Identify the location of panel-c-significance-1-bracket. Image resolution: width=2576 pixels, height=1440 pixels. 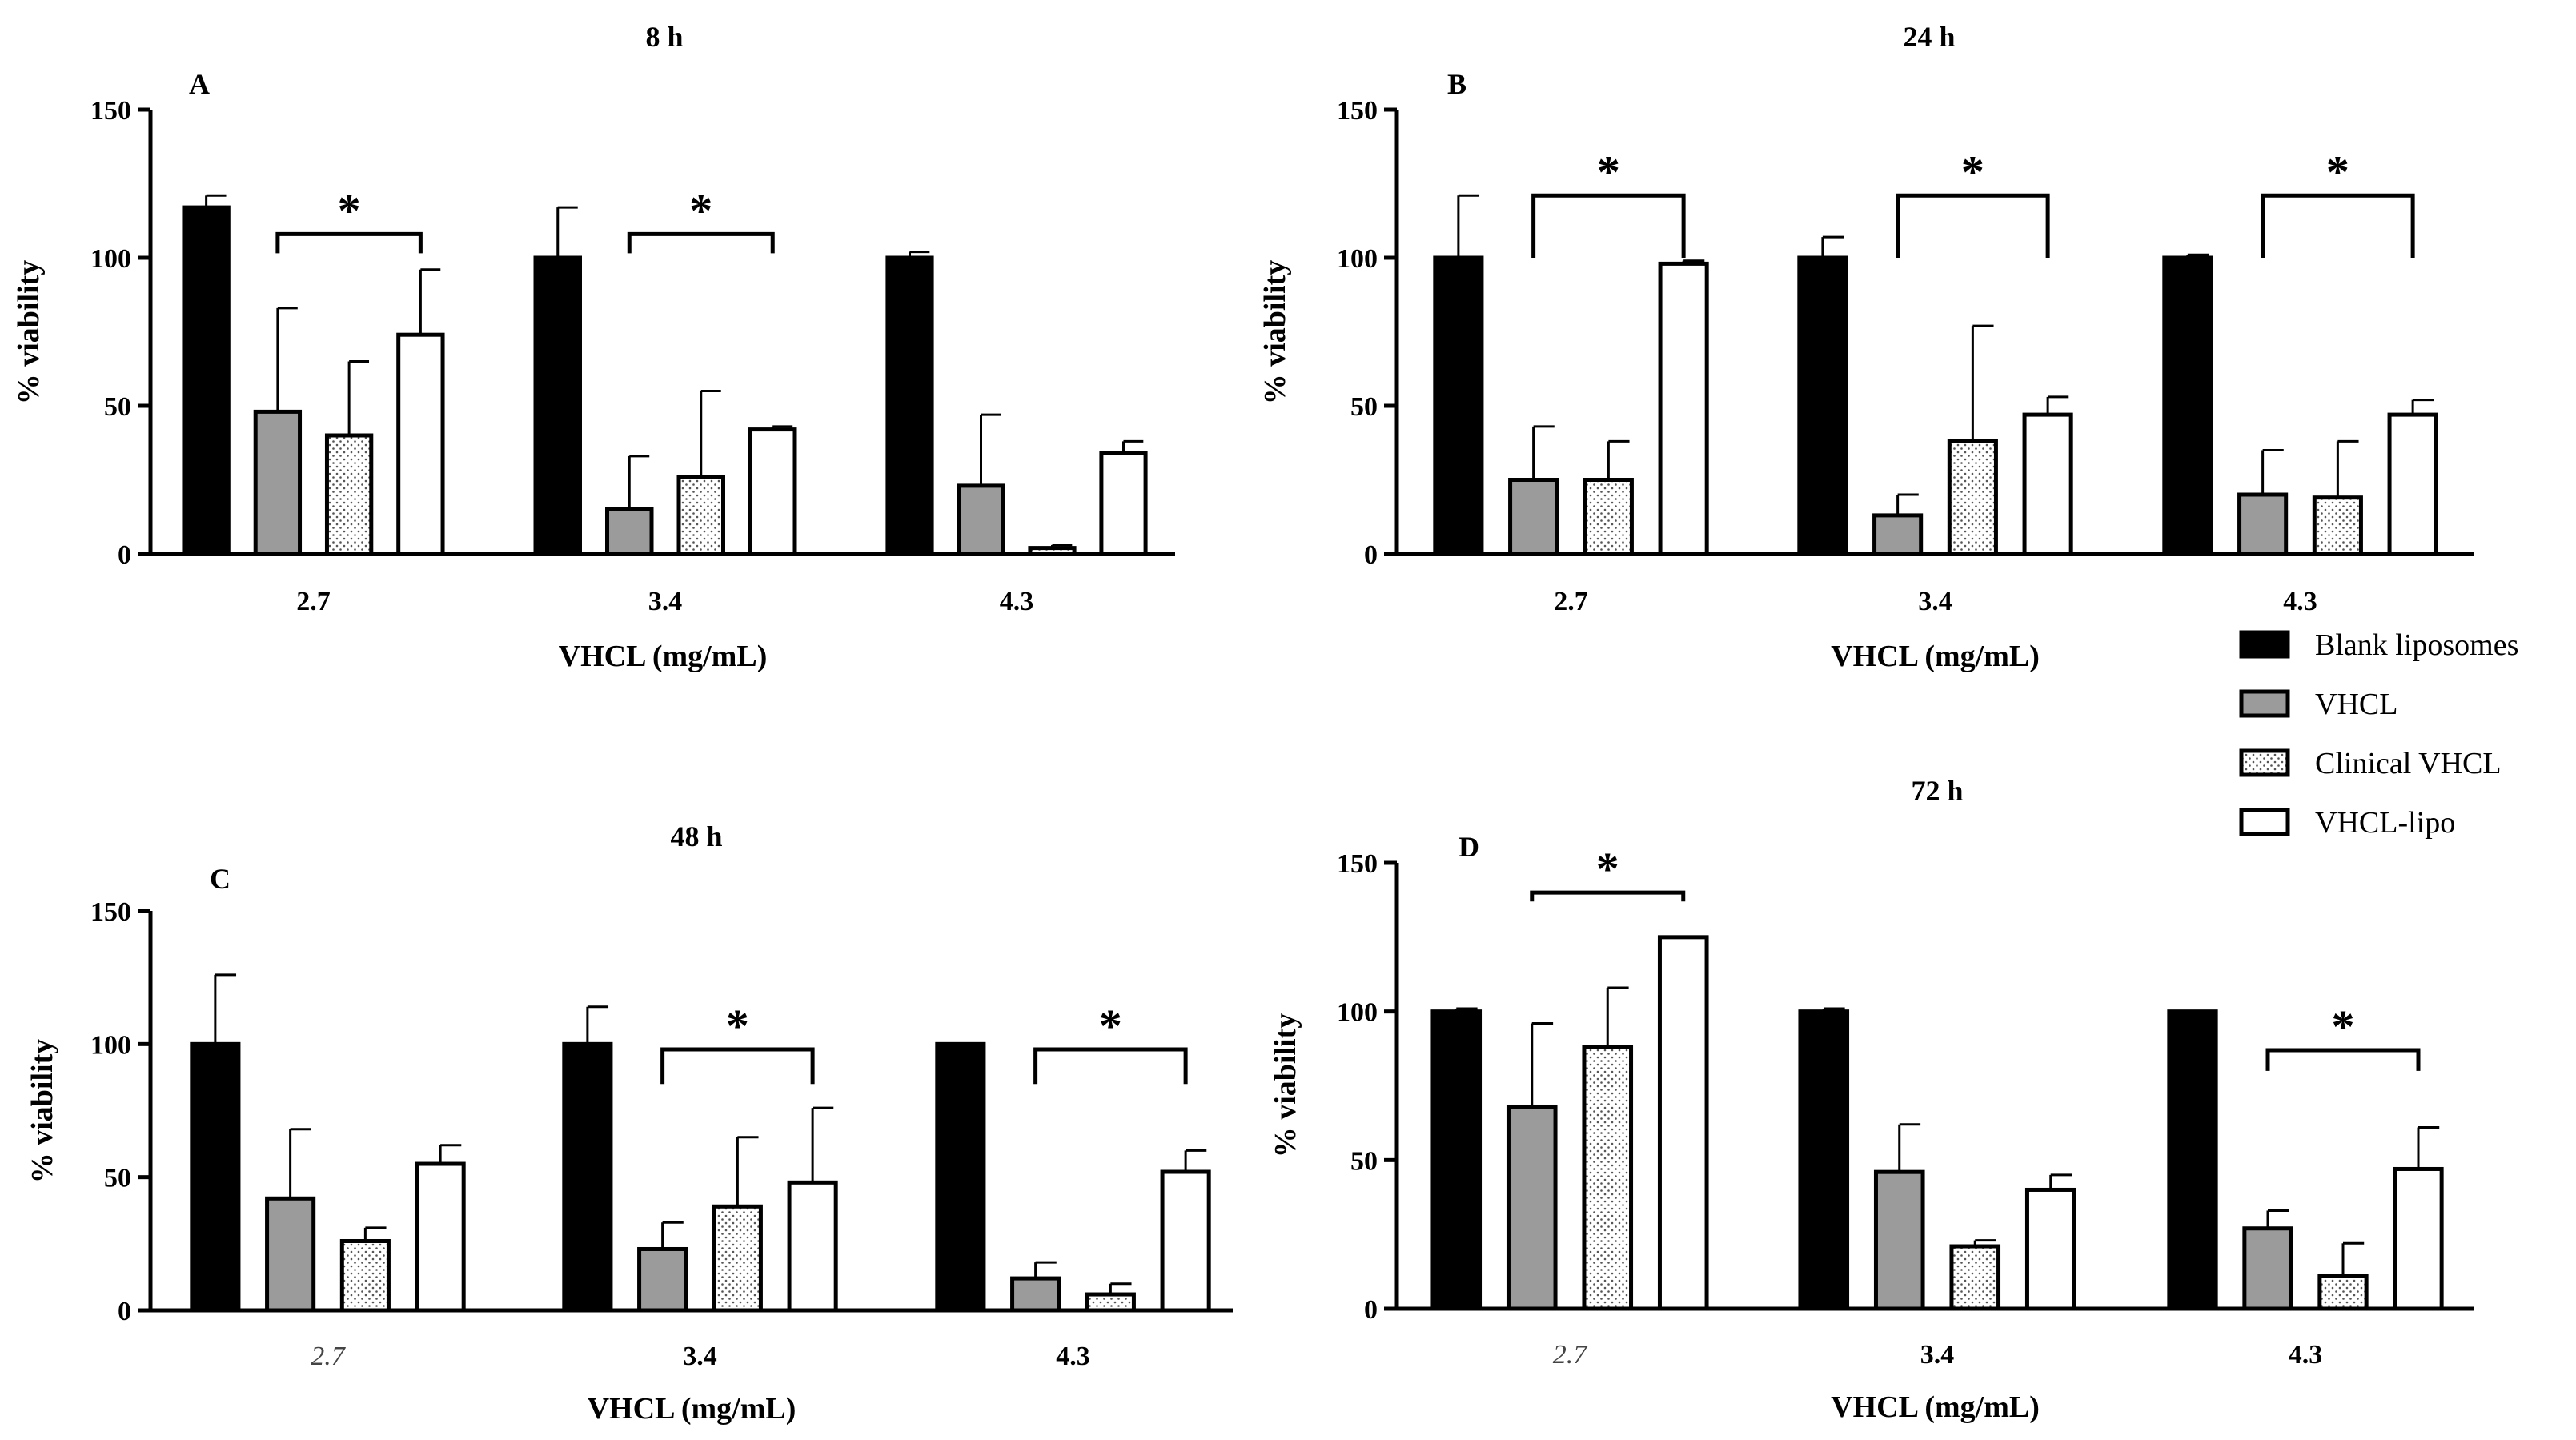
(1111, 1066).